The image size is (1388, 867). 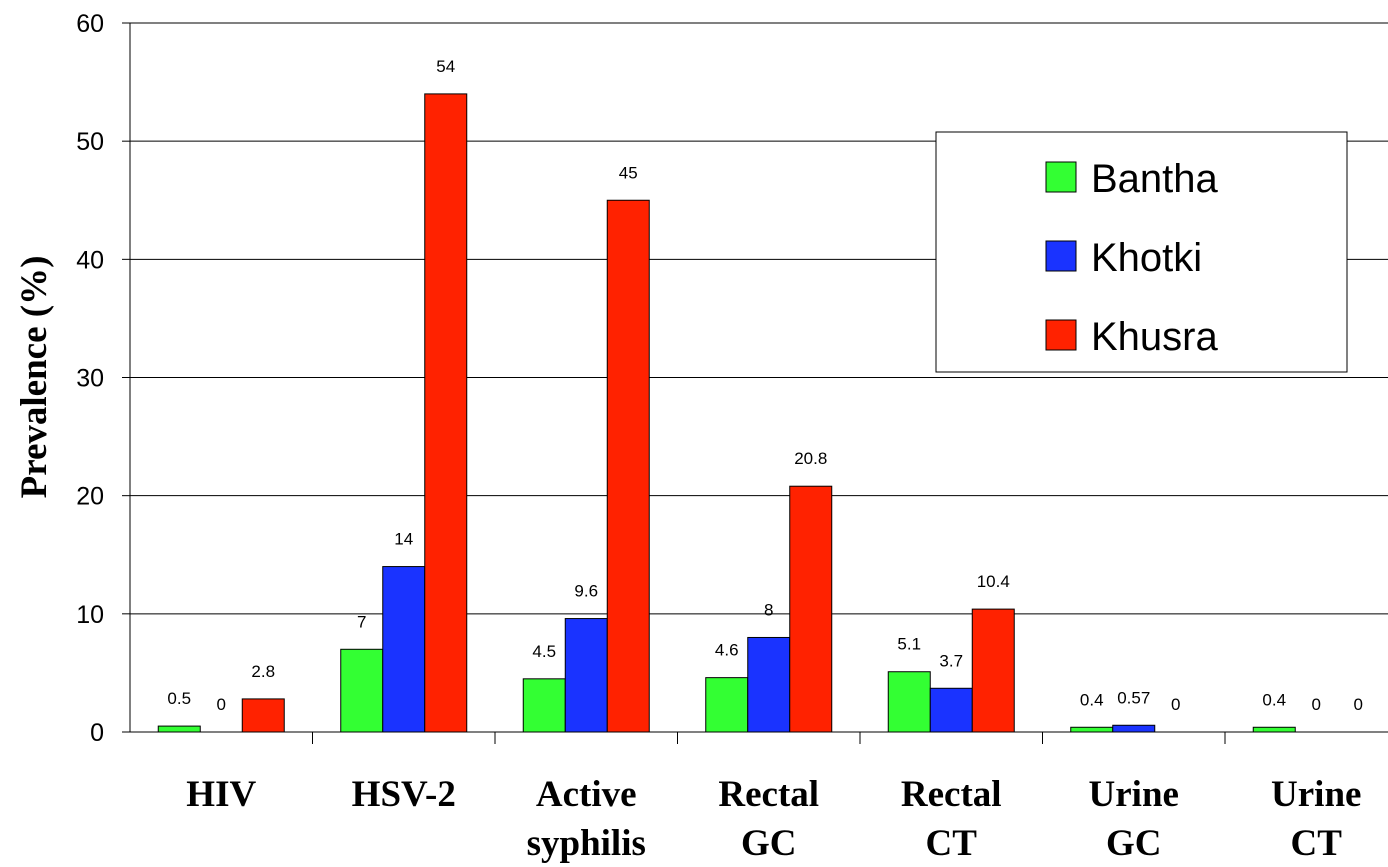 I want to click on data-label: 45, so click(x=628, y=172).